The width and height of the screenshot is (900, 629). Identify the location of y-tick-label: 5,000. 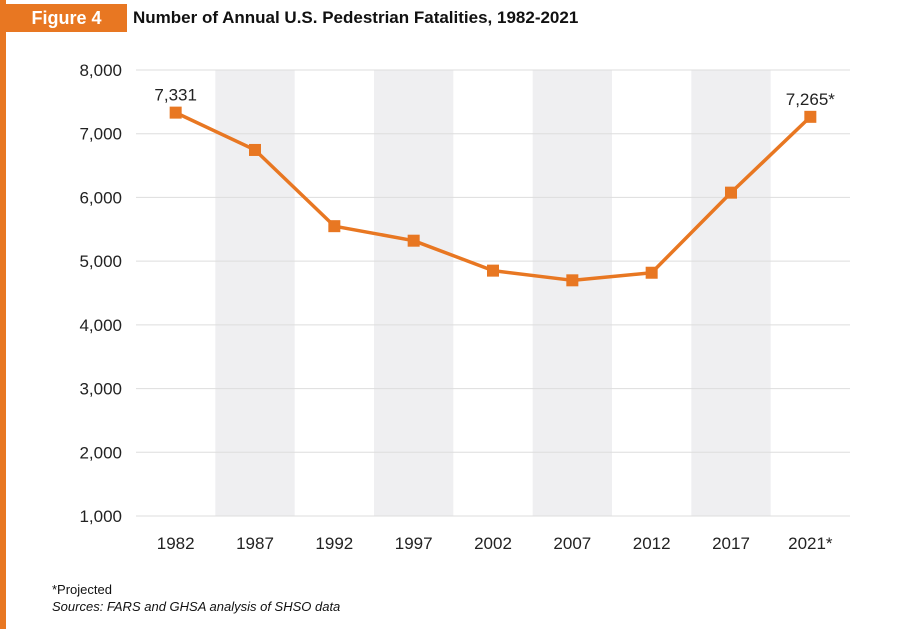
(100, 261).